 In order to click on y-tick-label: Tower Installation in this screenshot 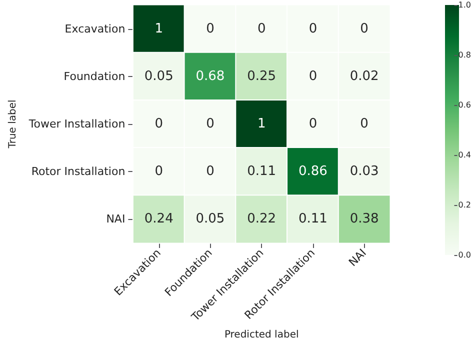, I will do `click(77, 124)`.